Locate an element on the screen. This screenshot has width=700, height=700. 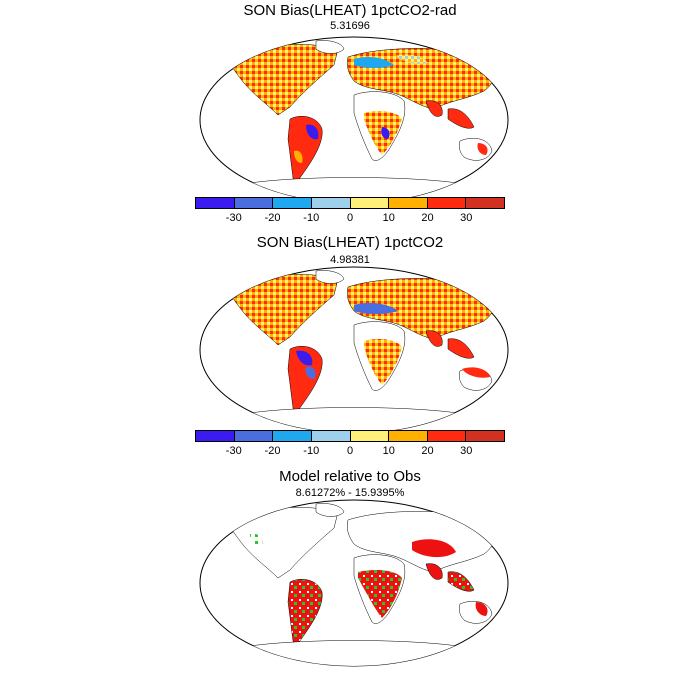
panel1-map is located at coordinates (354, 120).